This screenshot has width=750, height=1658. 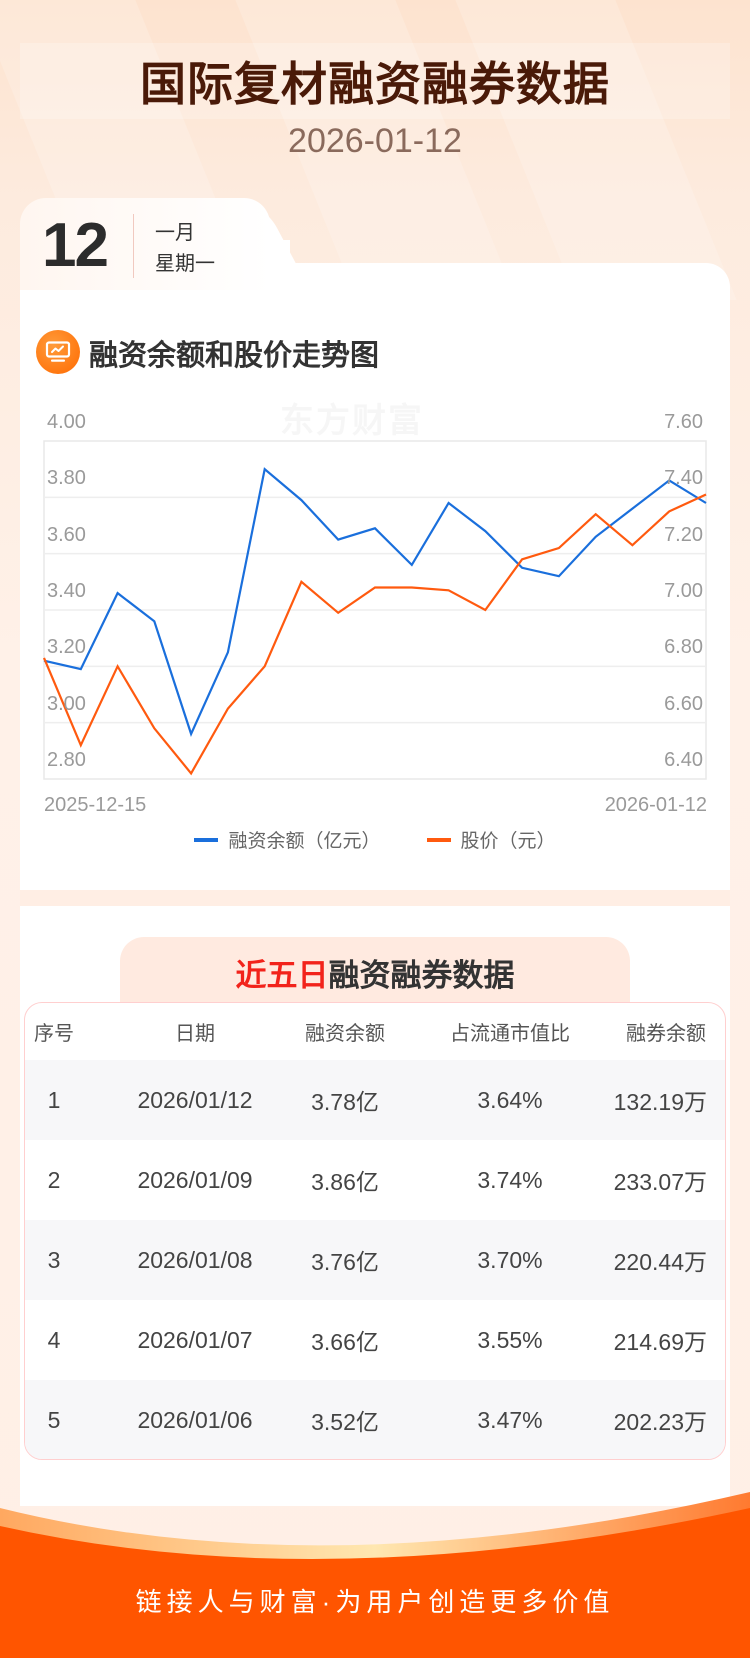 I want to click on page-title: 国际复材融资融券数据, so click(x=375, y=84).